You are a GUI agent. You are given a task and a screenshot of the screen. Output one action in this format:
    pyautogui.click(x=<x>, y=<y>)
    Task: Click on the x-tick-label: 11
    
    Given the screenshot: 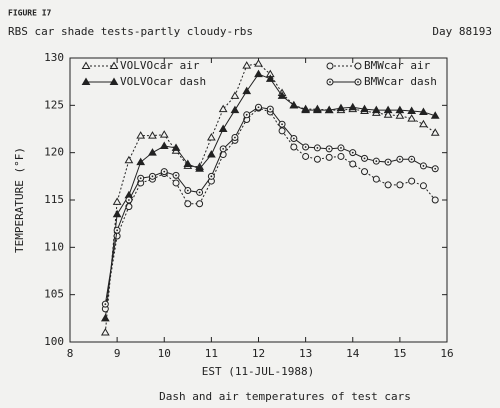 What is the action you would take?
    pyautogui.click(x=211, y=353)
    